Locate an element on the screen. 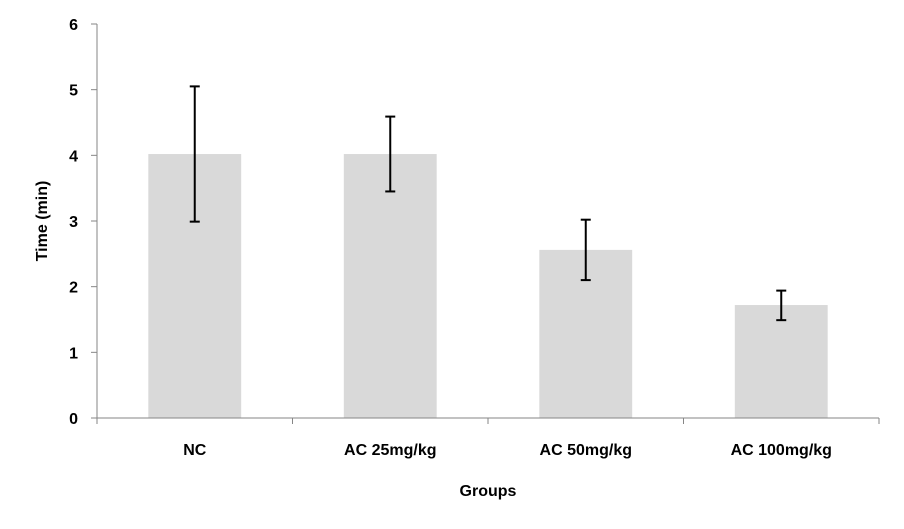 The height and width of the screenshot is (529, 904). x-axis-title: Groups is located at coordinates (488, 491).